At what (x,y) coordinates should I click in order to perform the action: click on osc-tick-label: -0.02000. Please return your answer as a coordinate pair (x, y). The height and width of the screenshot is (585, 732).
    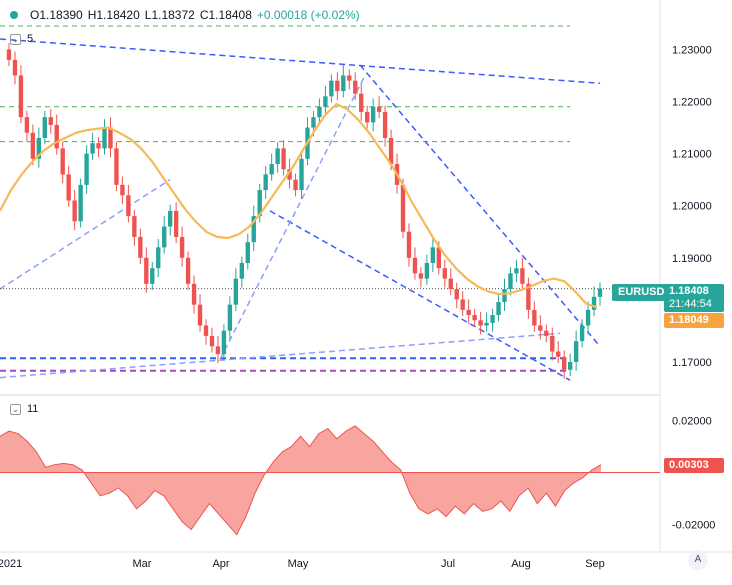
    Looking at the image, I should click on (693, 525).